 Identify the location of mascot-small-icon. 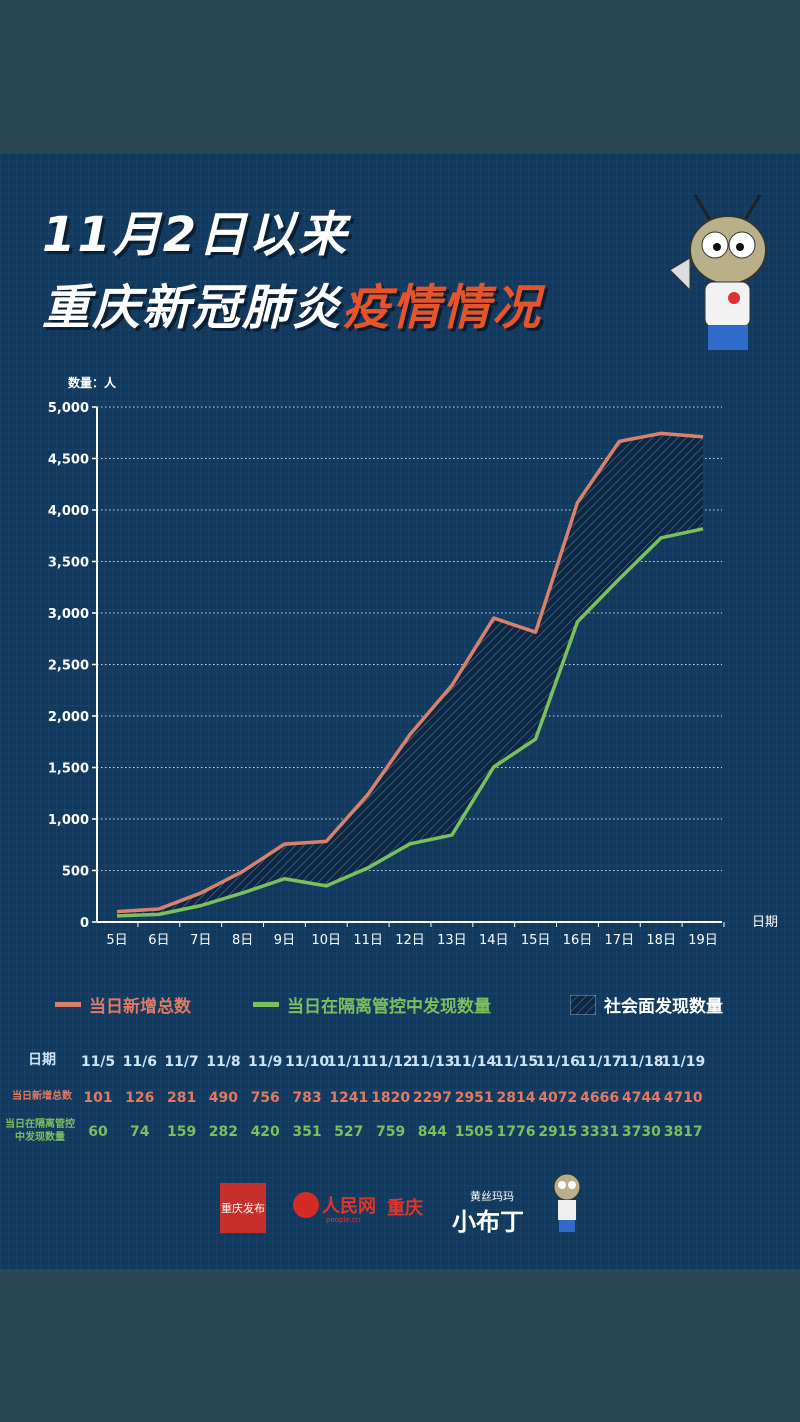
(567, 1202).